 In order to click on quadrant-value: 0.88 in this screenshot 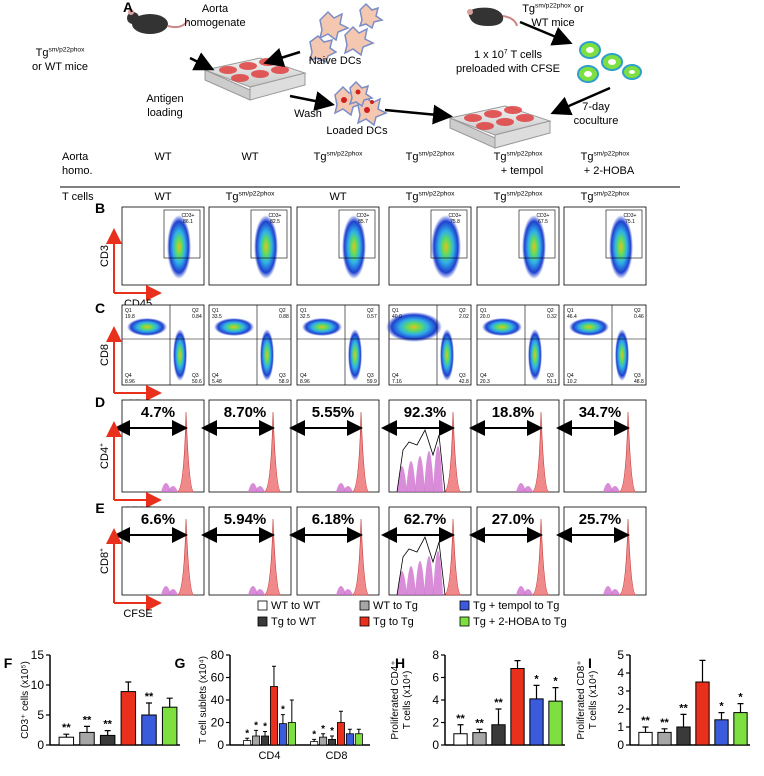, I will do `click(284, 317)`.